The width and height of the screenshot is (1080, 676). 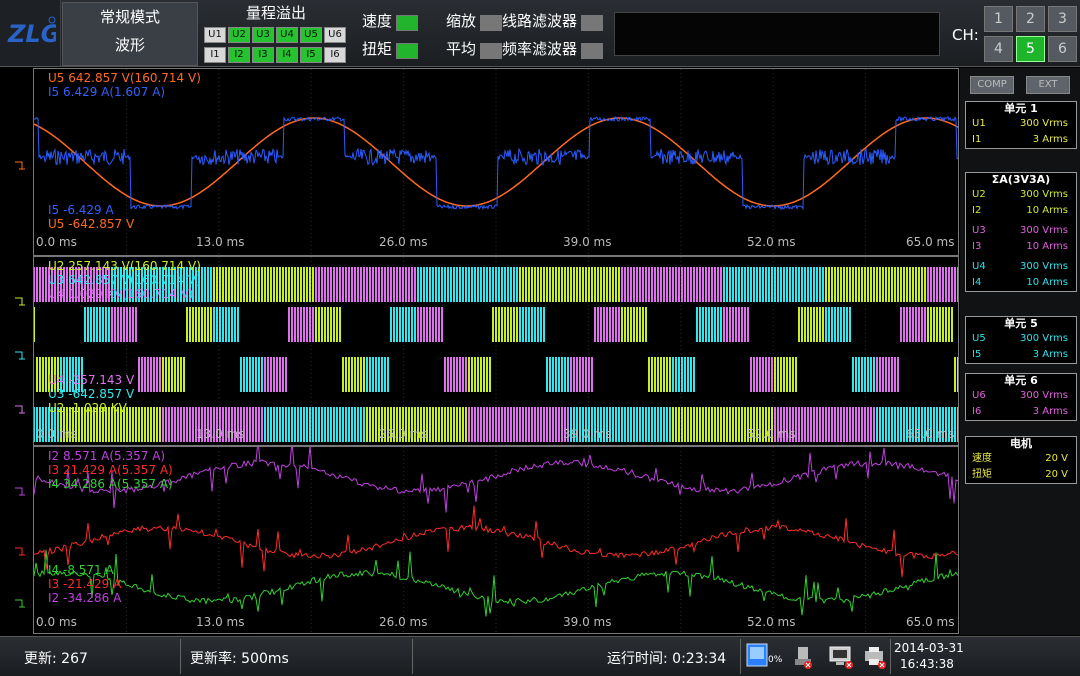 I want to click on range-card-title: 单元 5, so click(x=1021, y=323).